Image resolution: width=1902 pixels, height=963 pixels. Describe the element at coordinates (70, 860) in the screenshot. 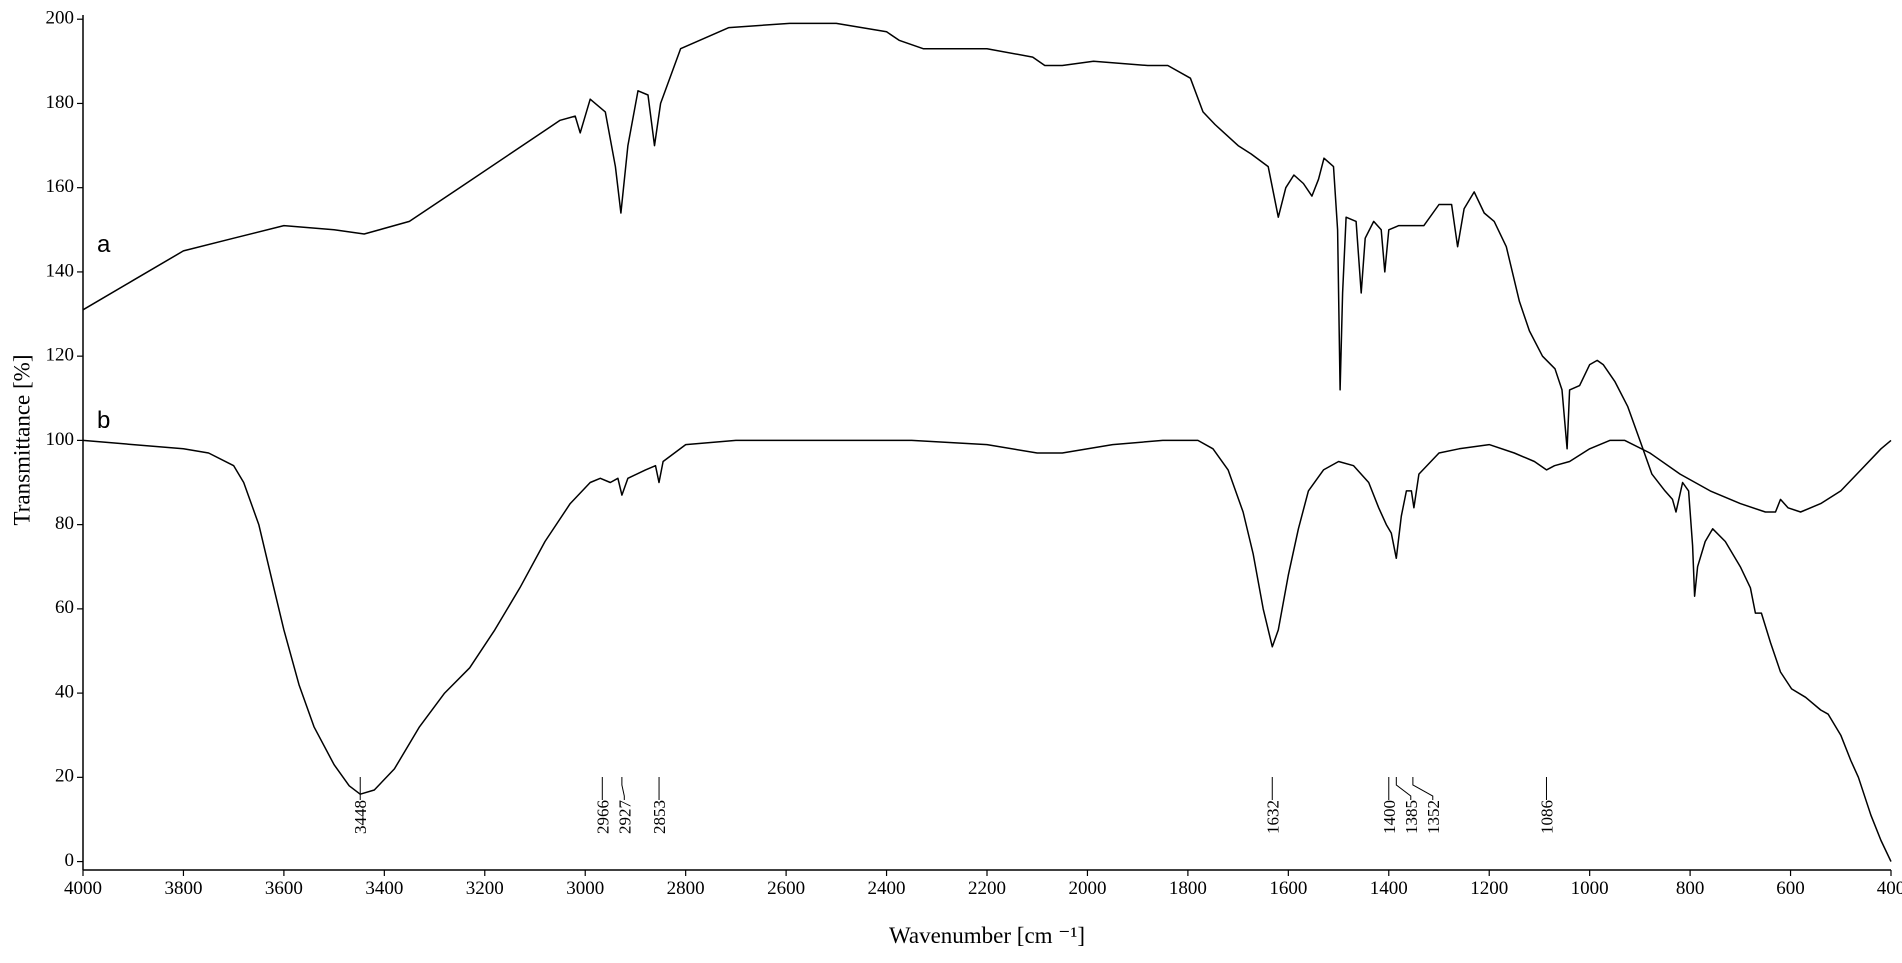

I see `y-tick-label: 0` at that location.